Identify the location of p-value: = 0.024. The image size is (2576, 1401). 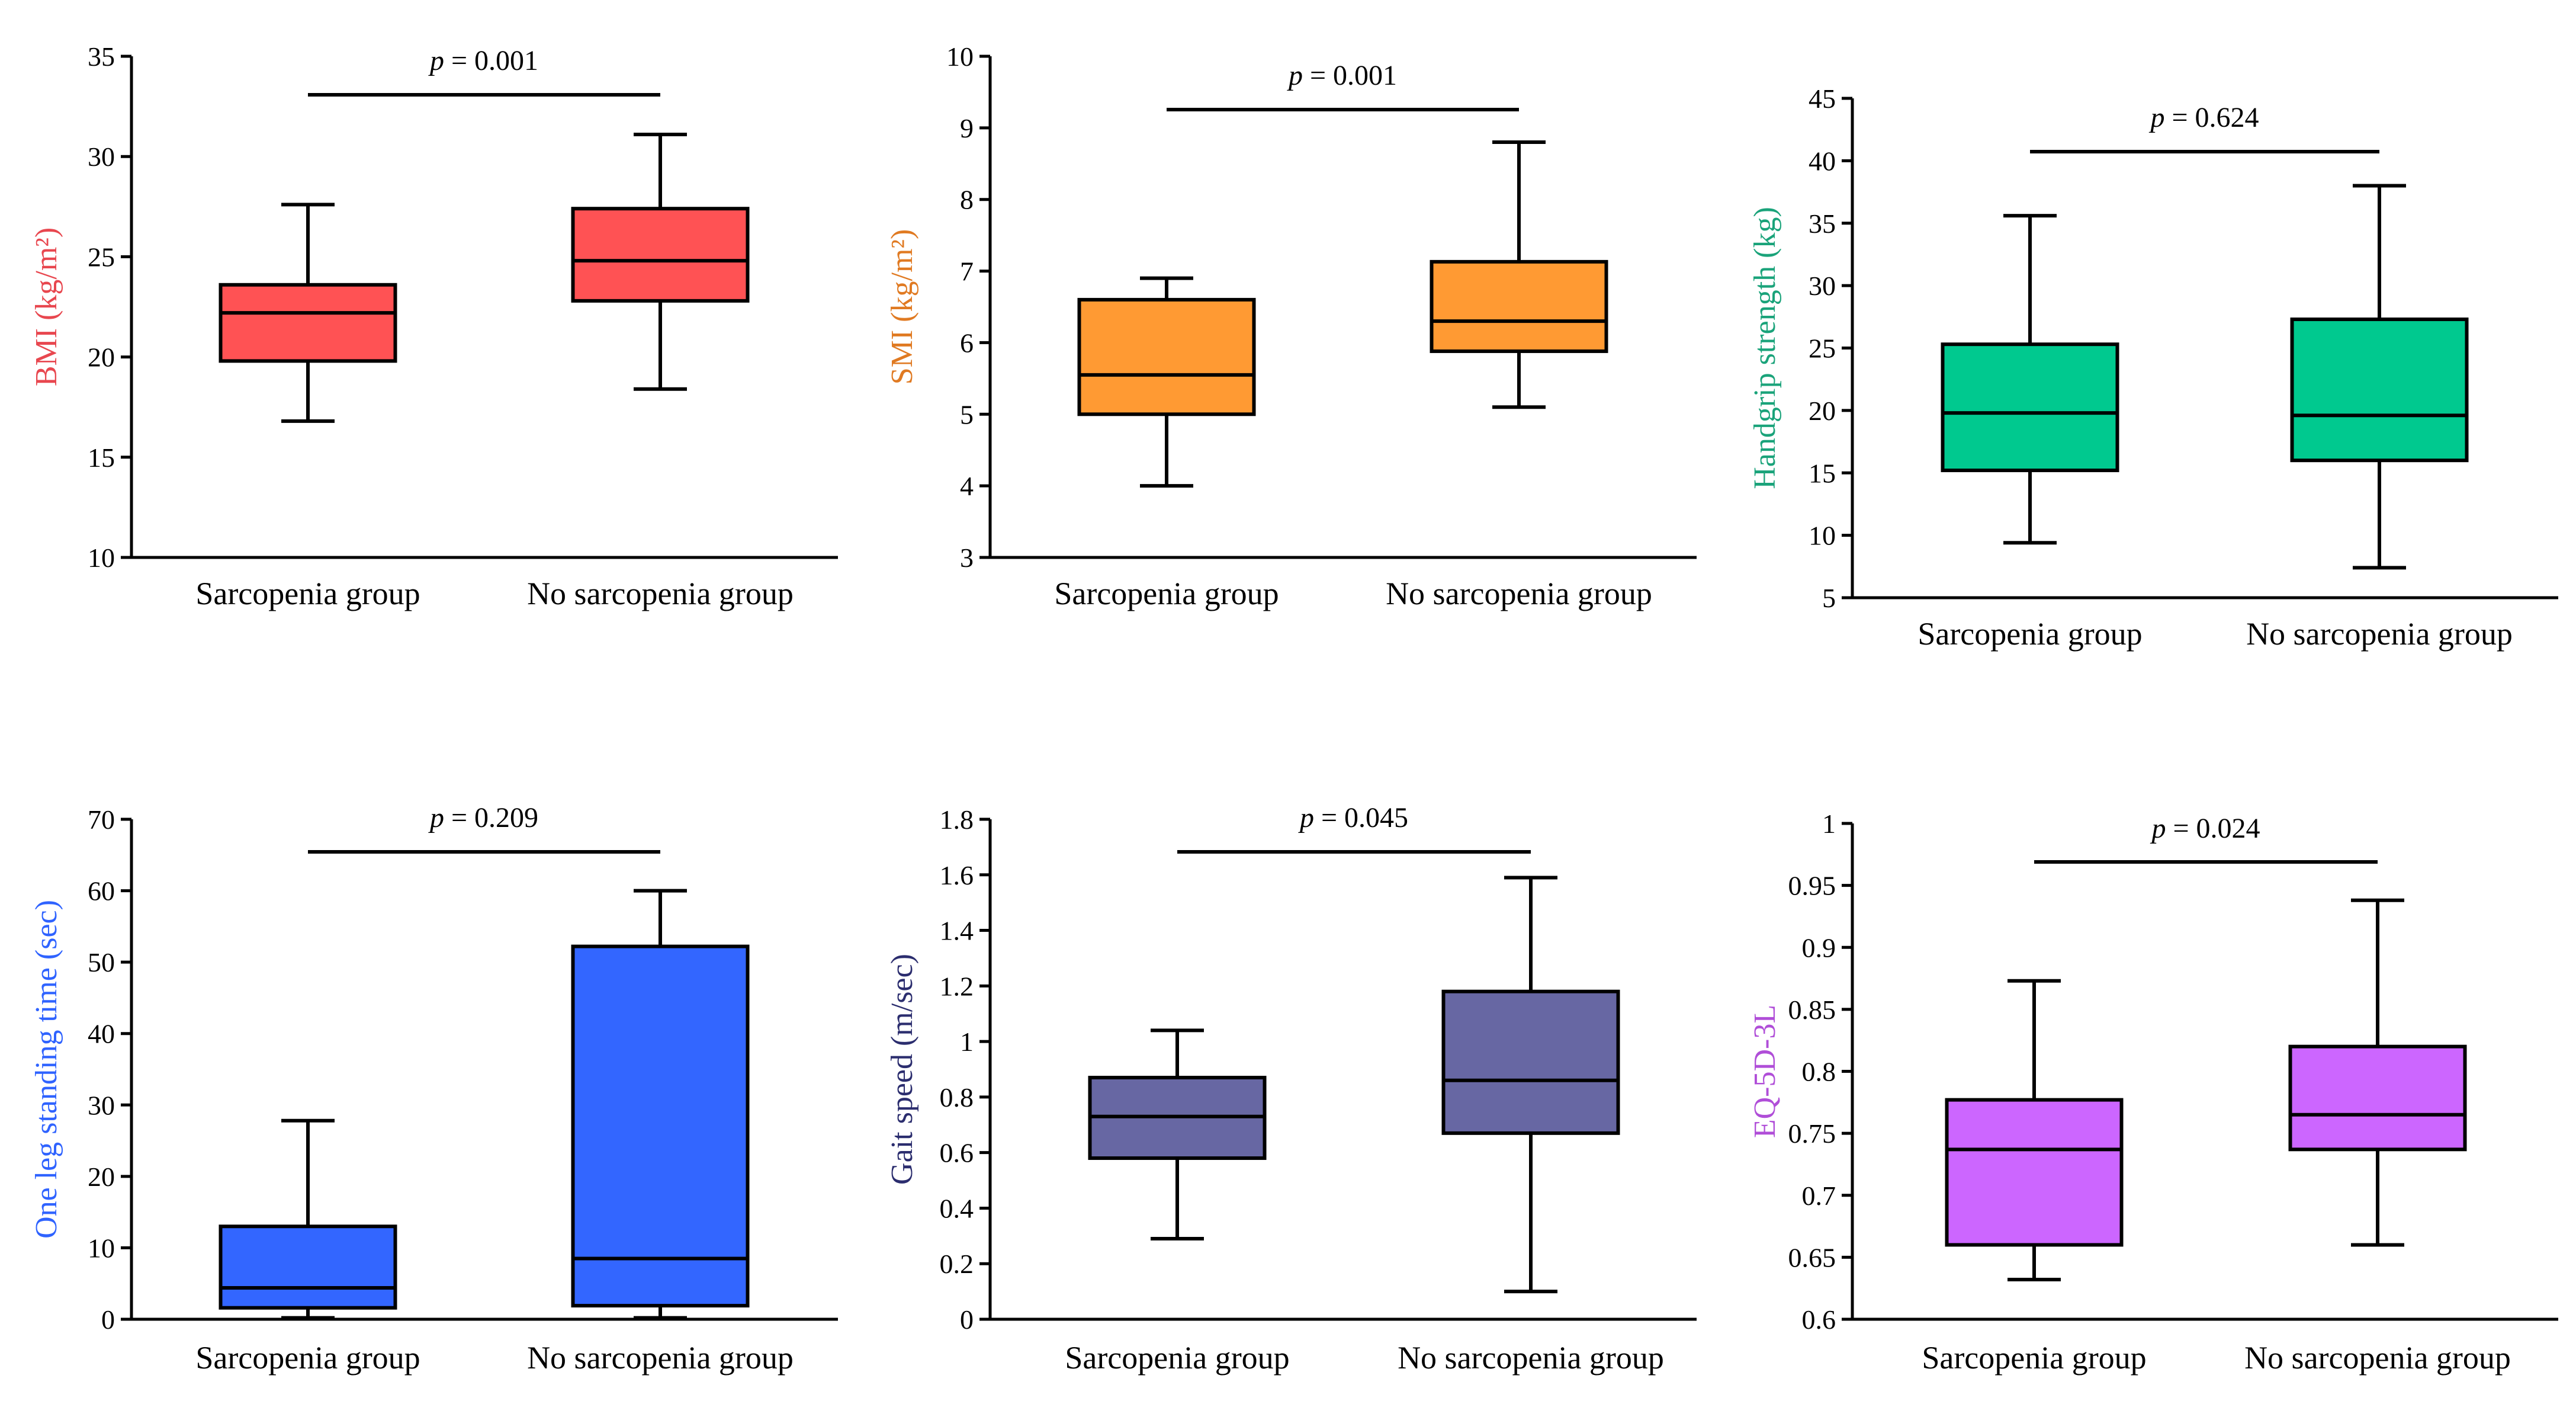
(2213, 828).